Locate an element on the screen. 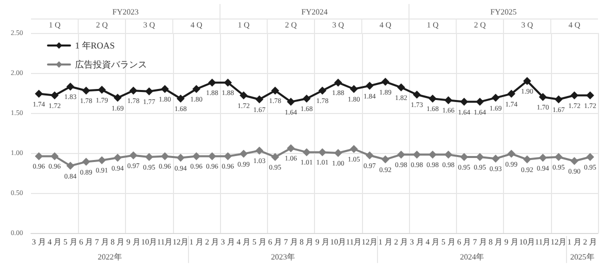  x-tick-label: 9 月 is located at coordinates (322, 242).